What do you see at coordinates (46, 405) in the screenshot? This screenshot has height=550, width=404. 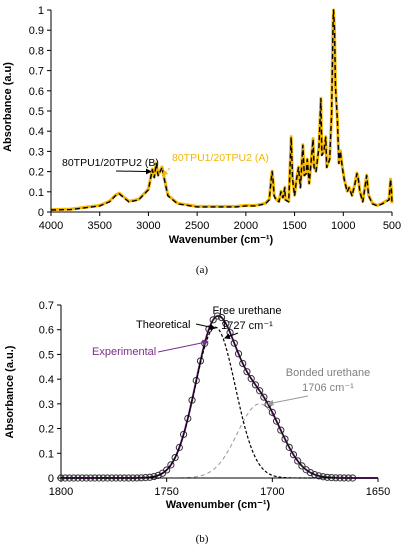 I see `panel-b-y-tick-label: 0.3` at bounding box center [46, 405].